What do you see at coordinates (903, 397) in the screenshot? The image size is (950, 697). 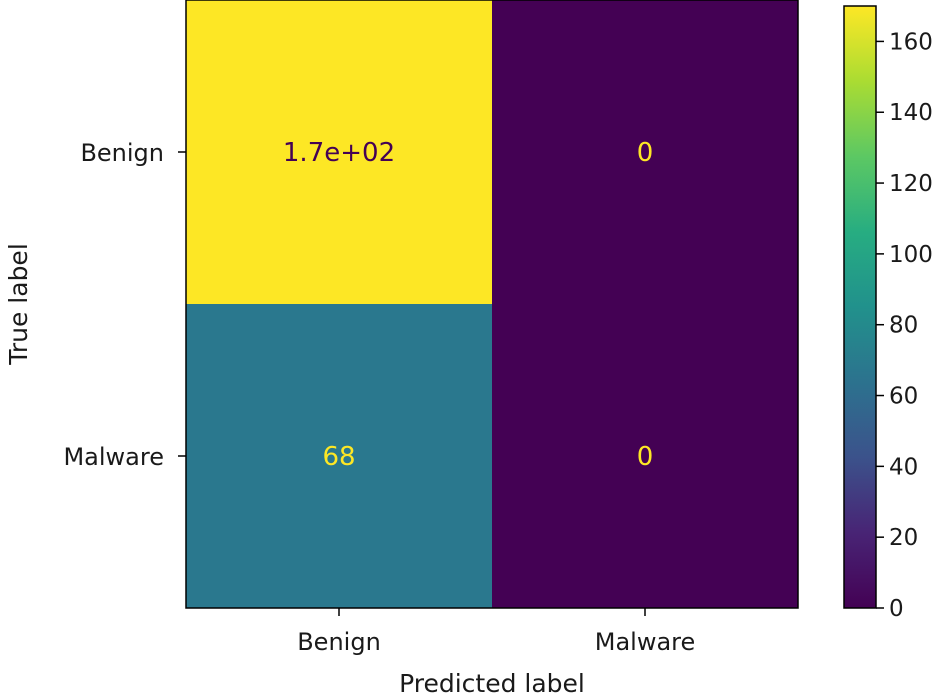 I see `colorbar-tick-label: 60` at bounding box center [903, 397].